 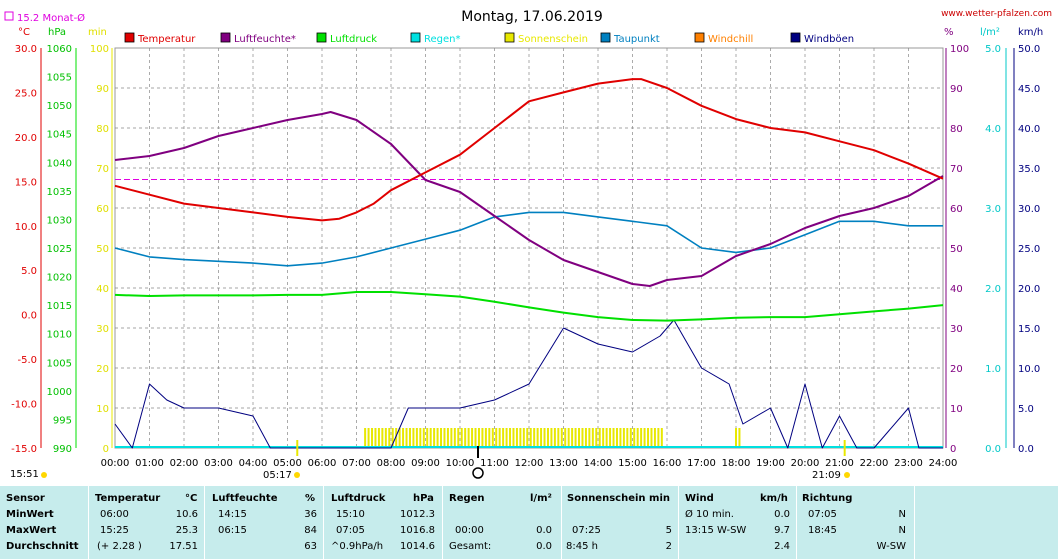 What do you see at coordinates (102, 89) in the screenshot?
I see `sun-tick-label: 90` at bounding box center [102, 89].